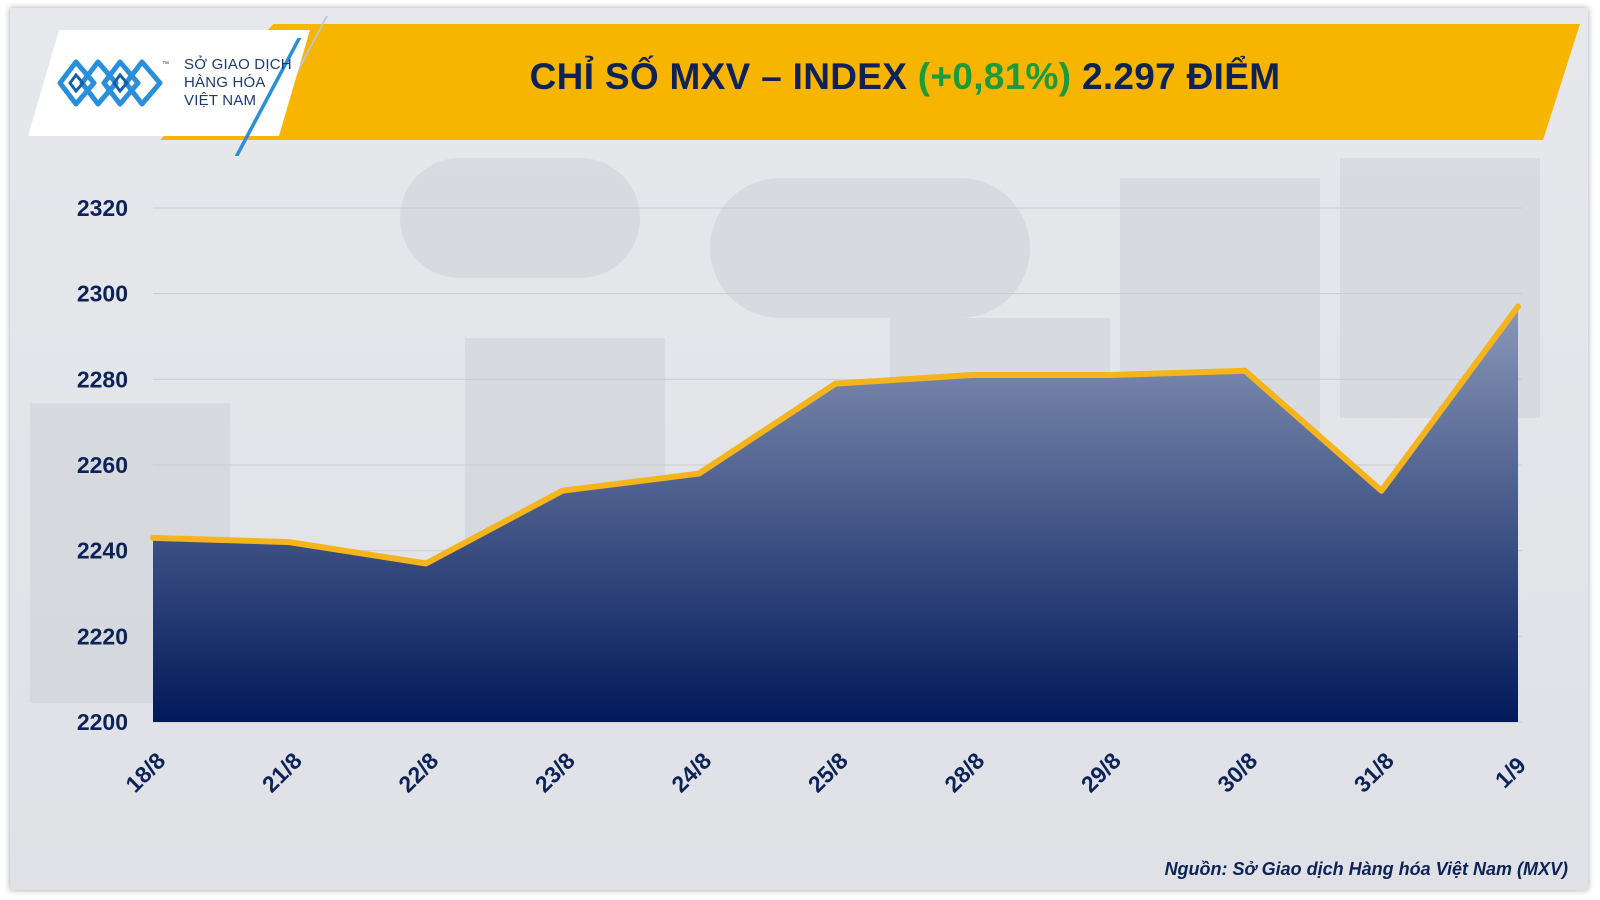  Describe the element at coordinates (1181, 76) in the screenshot. I see `title-points: 2.297 ĐIỂM` at that location.